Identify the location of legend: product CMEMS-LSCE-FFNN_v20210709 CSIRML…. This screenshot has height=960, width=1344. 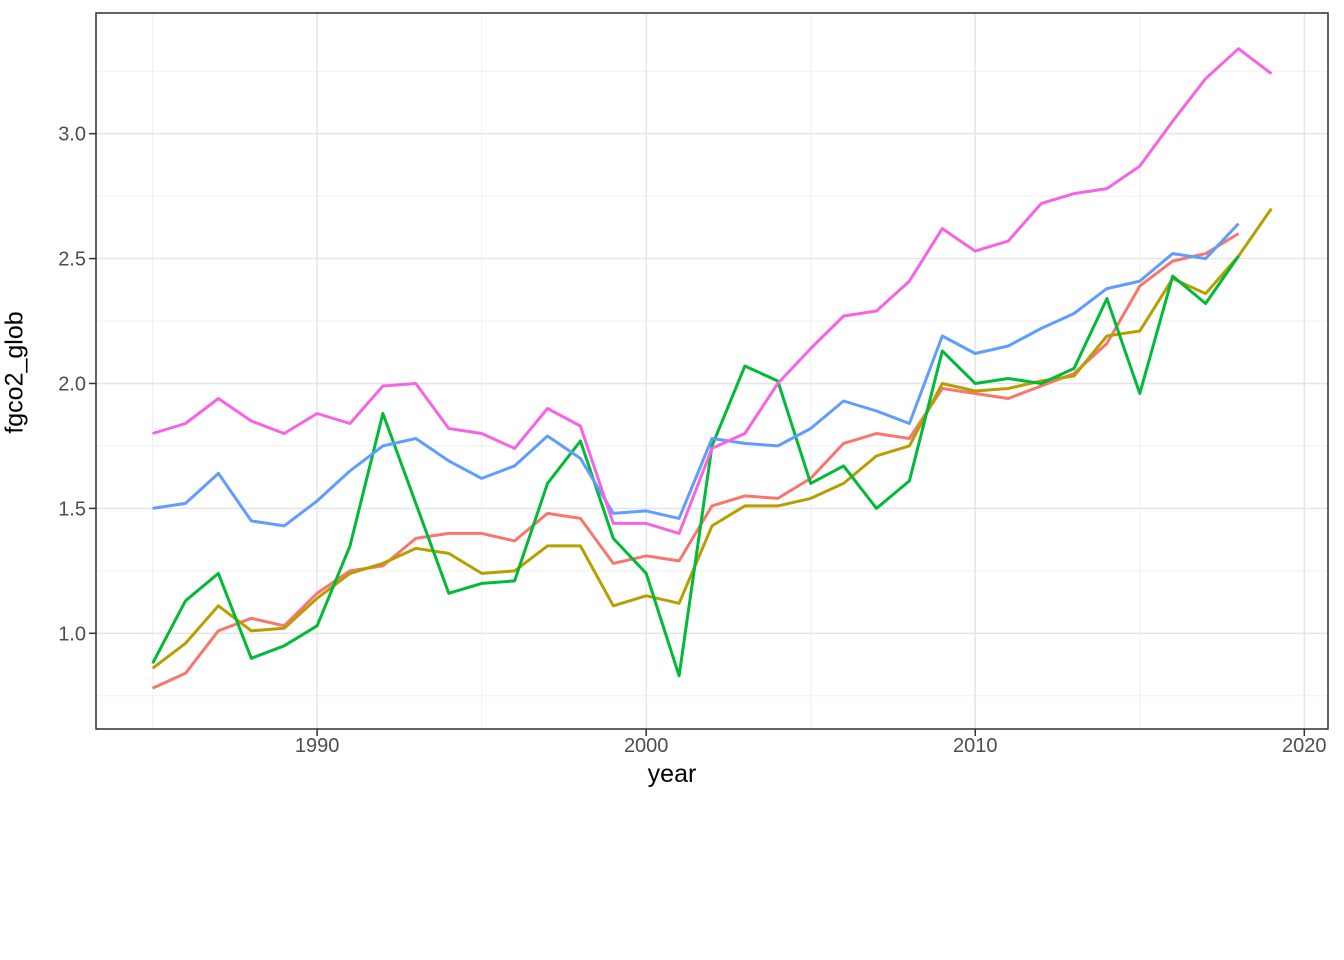
(672, 891).